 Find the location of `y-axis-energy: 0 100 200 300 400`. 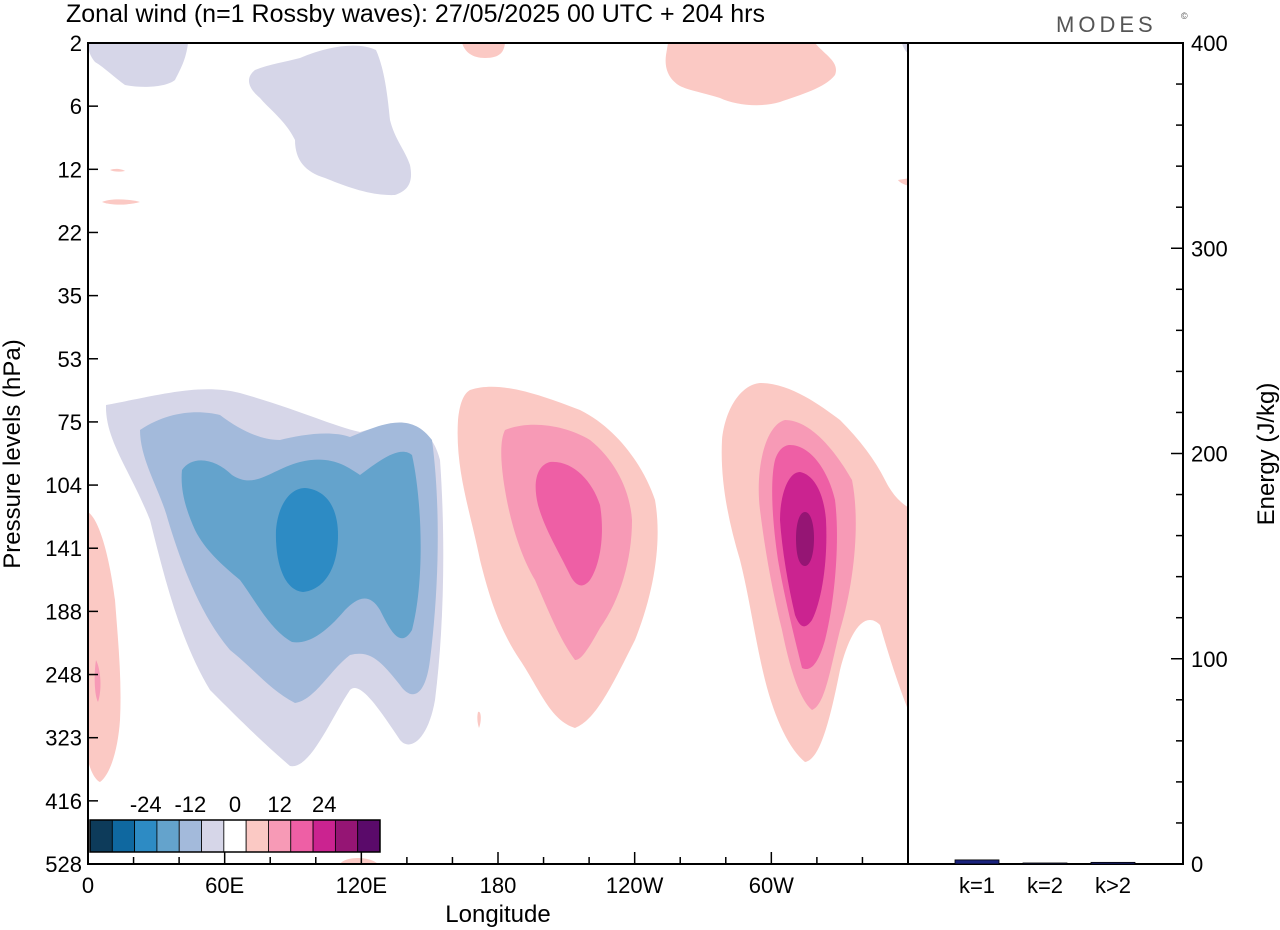

y-axis-energy: 0 100 200 300 400 is located at coordinates (1199, 454).